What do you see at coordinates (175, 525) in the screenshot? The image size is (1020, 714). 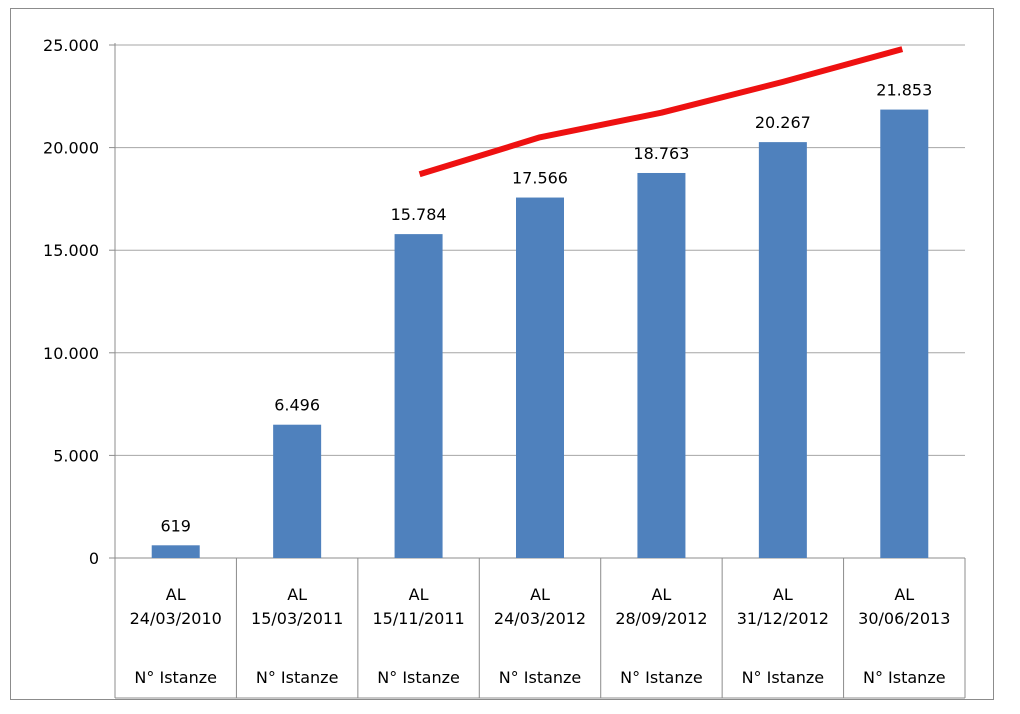 I see `data-label: 619` at bounding box center [175, 525].